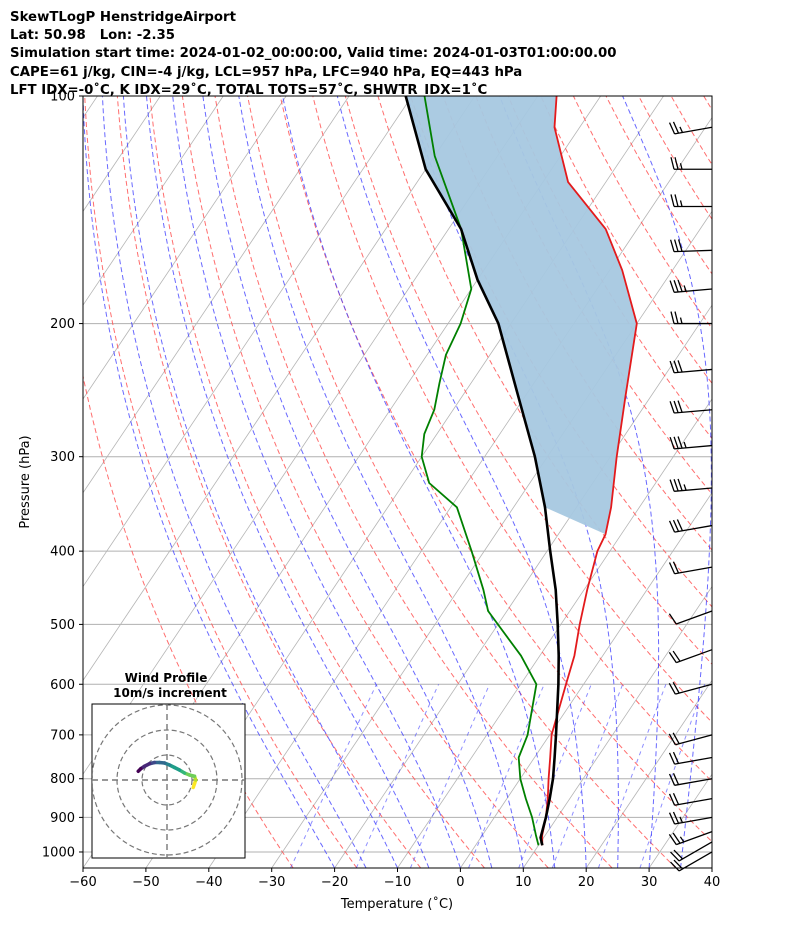  I want to click on x-tick-label: −30, so click(271, 882).